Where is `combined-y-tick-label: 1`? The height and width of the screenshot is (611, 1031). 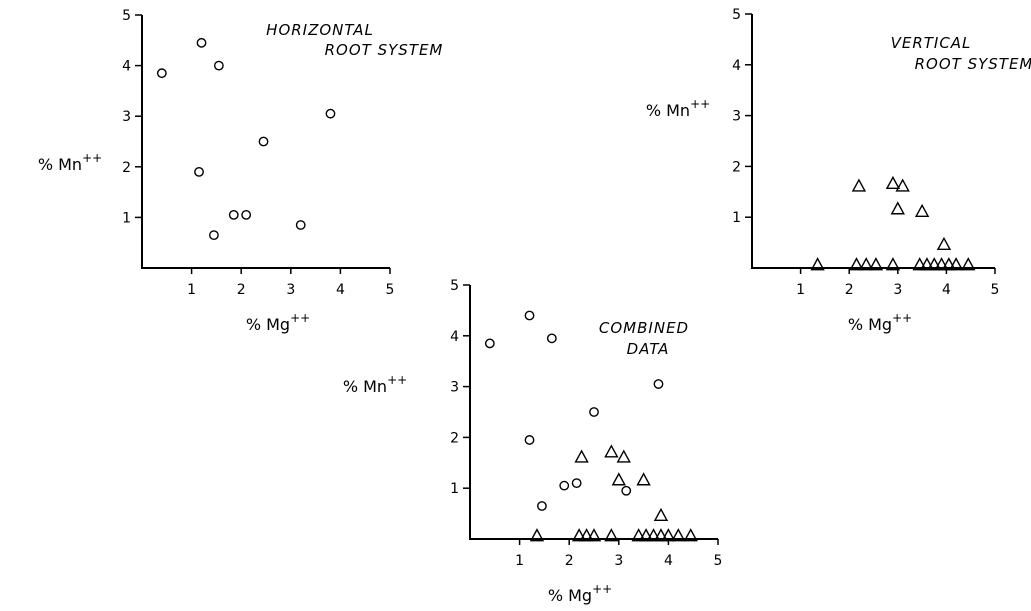
combined-y-tick-label: 1 is located at coordinates (454, 489).